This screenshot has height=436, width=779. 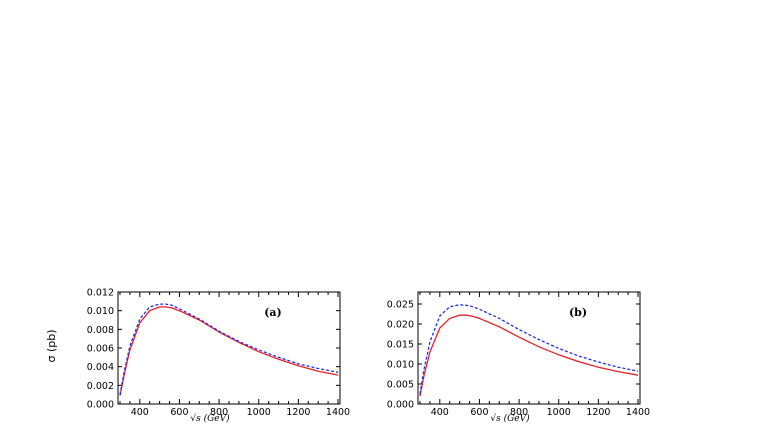 I want to click on y-tick-label: 0.015, so click(x=400, y=345).